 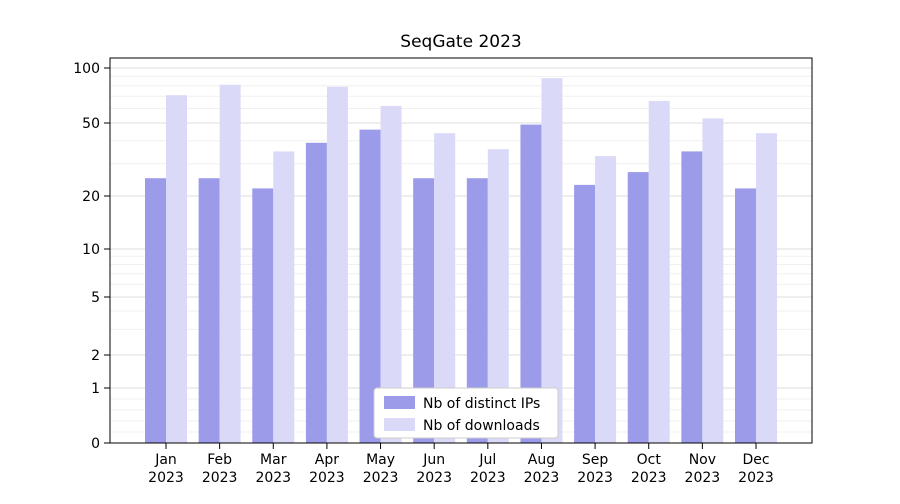 What do you see at coordinates (263, 315) in the screenshot?
I see `bar-distinct-ips-mar` at bounding box center [263, 315].